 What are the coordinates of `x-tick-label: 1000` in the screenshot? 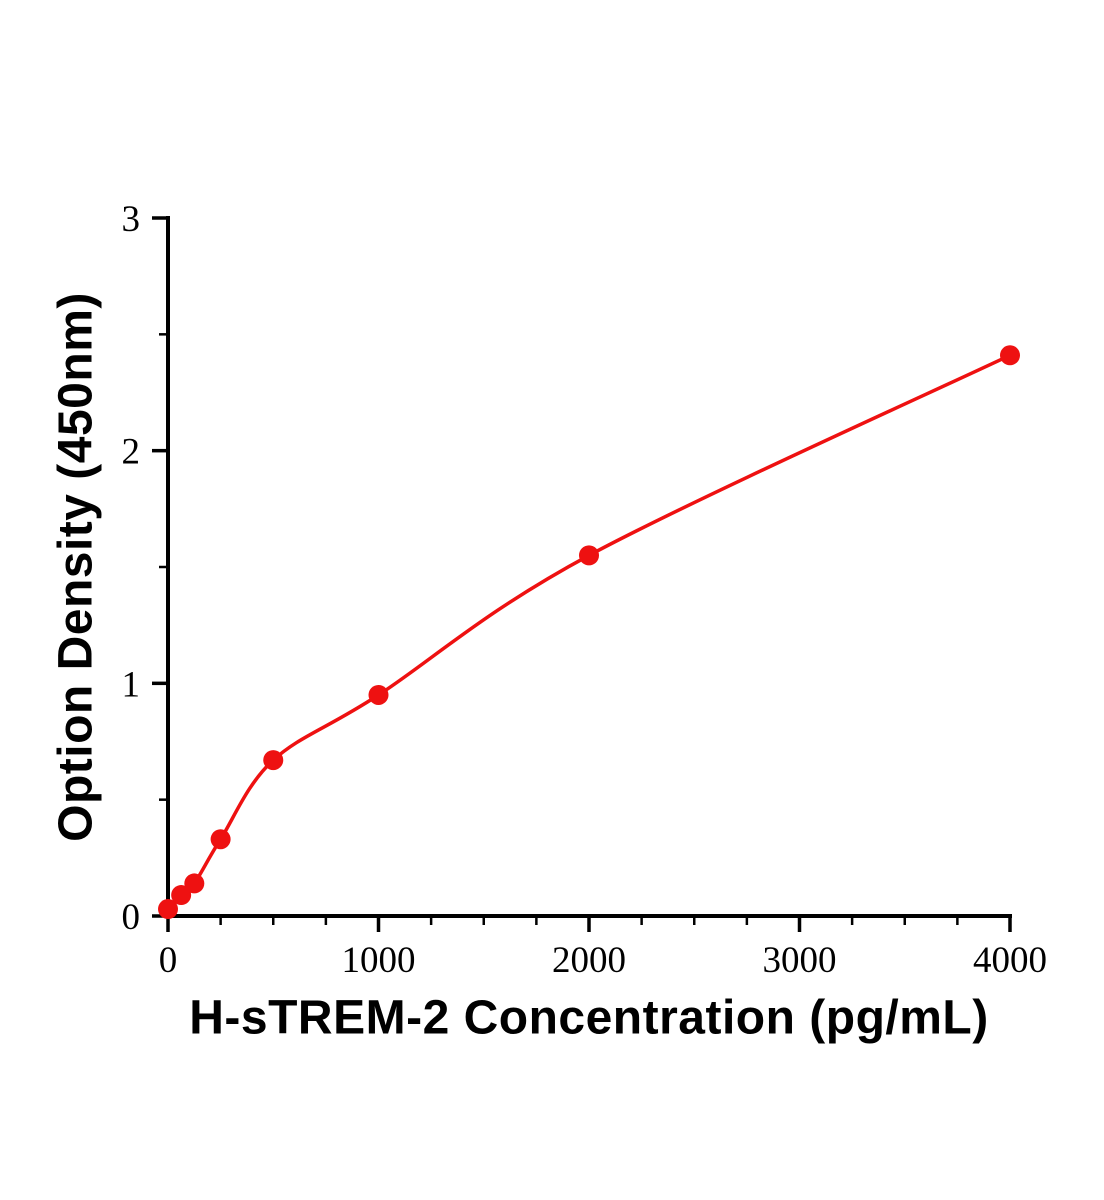 It's located at (379, 960).